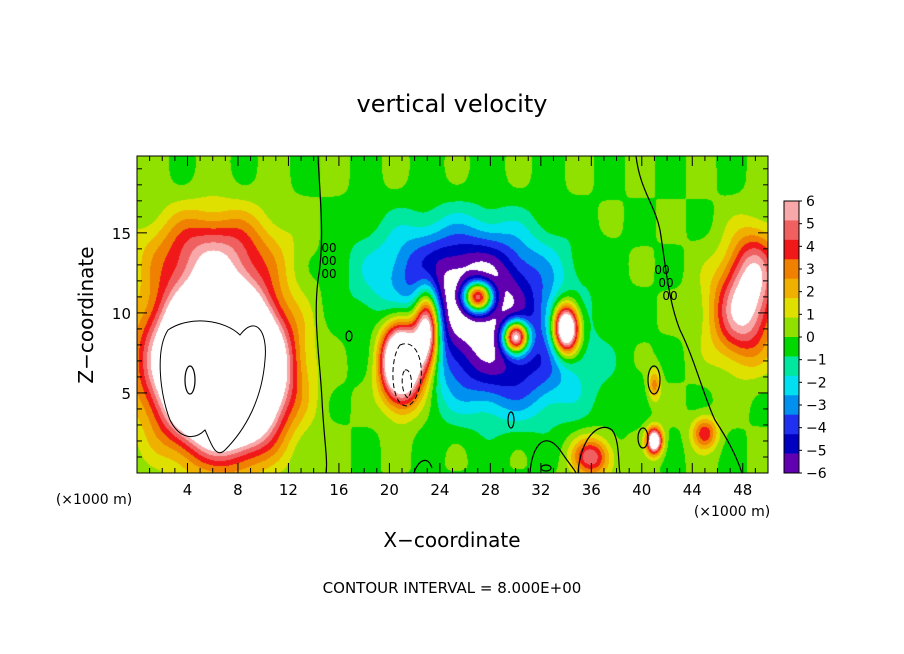  Describe the element at coordinates (810, 225) in the screenshot. I see `colorbar-label: 5` at that location.